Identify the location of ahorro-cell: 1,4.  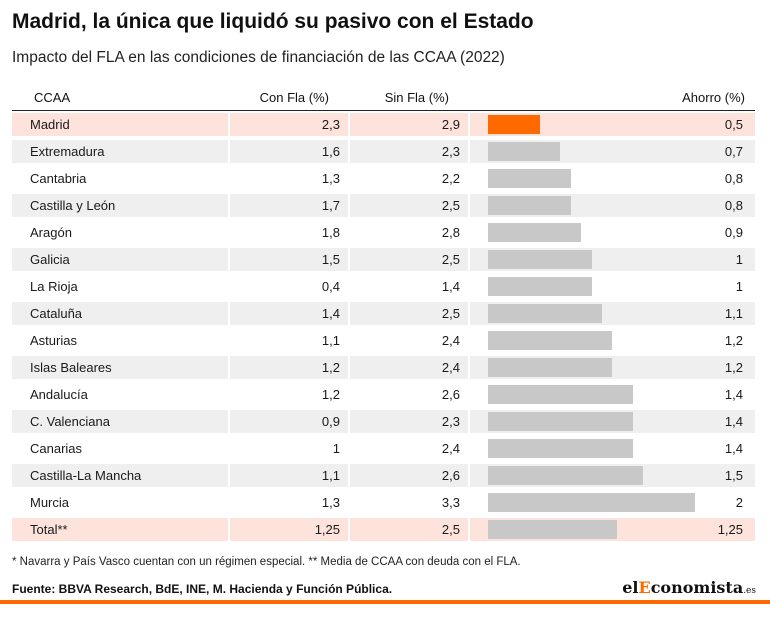
(612, 421).